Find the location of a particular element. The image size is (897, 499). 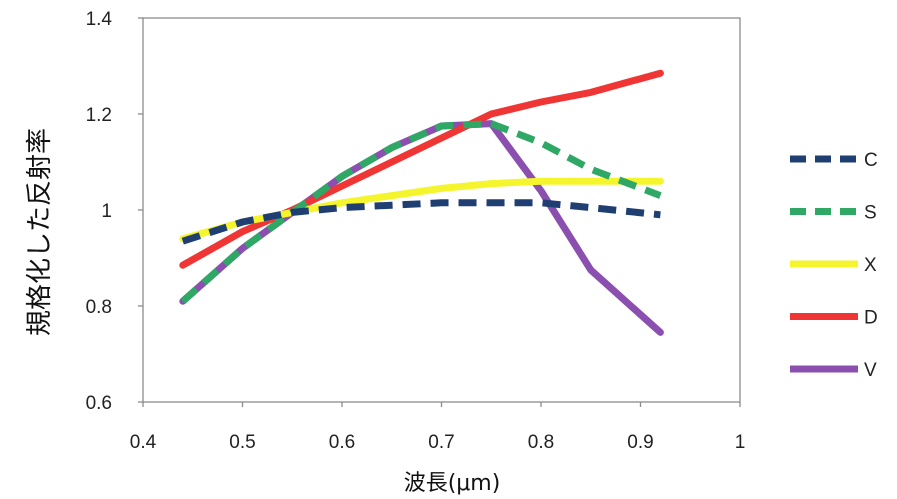

y-tick-label: 0.6 is located at coordinates (99, 403).